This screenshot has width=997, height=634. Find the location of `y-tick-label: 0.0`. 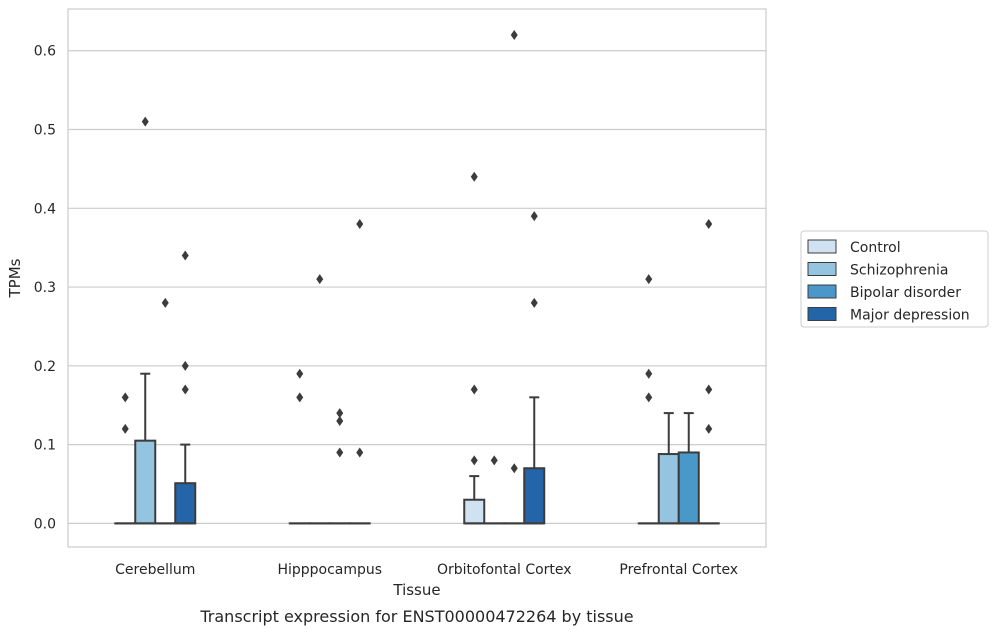

y-tick-label: 0.0 is located at coordinates (45, 524).